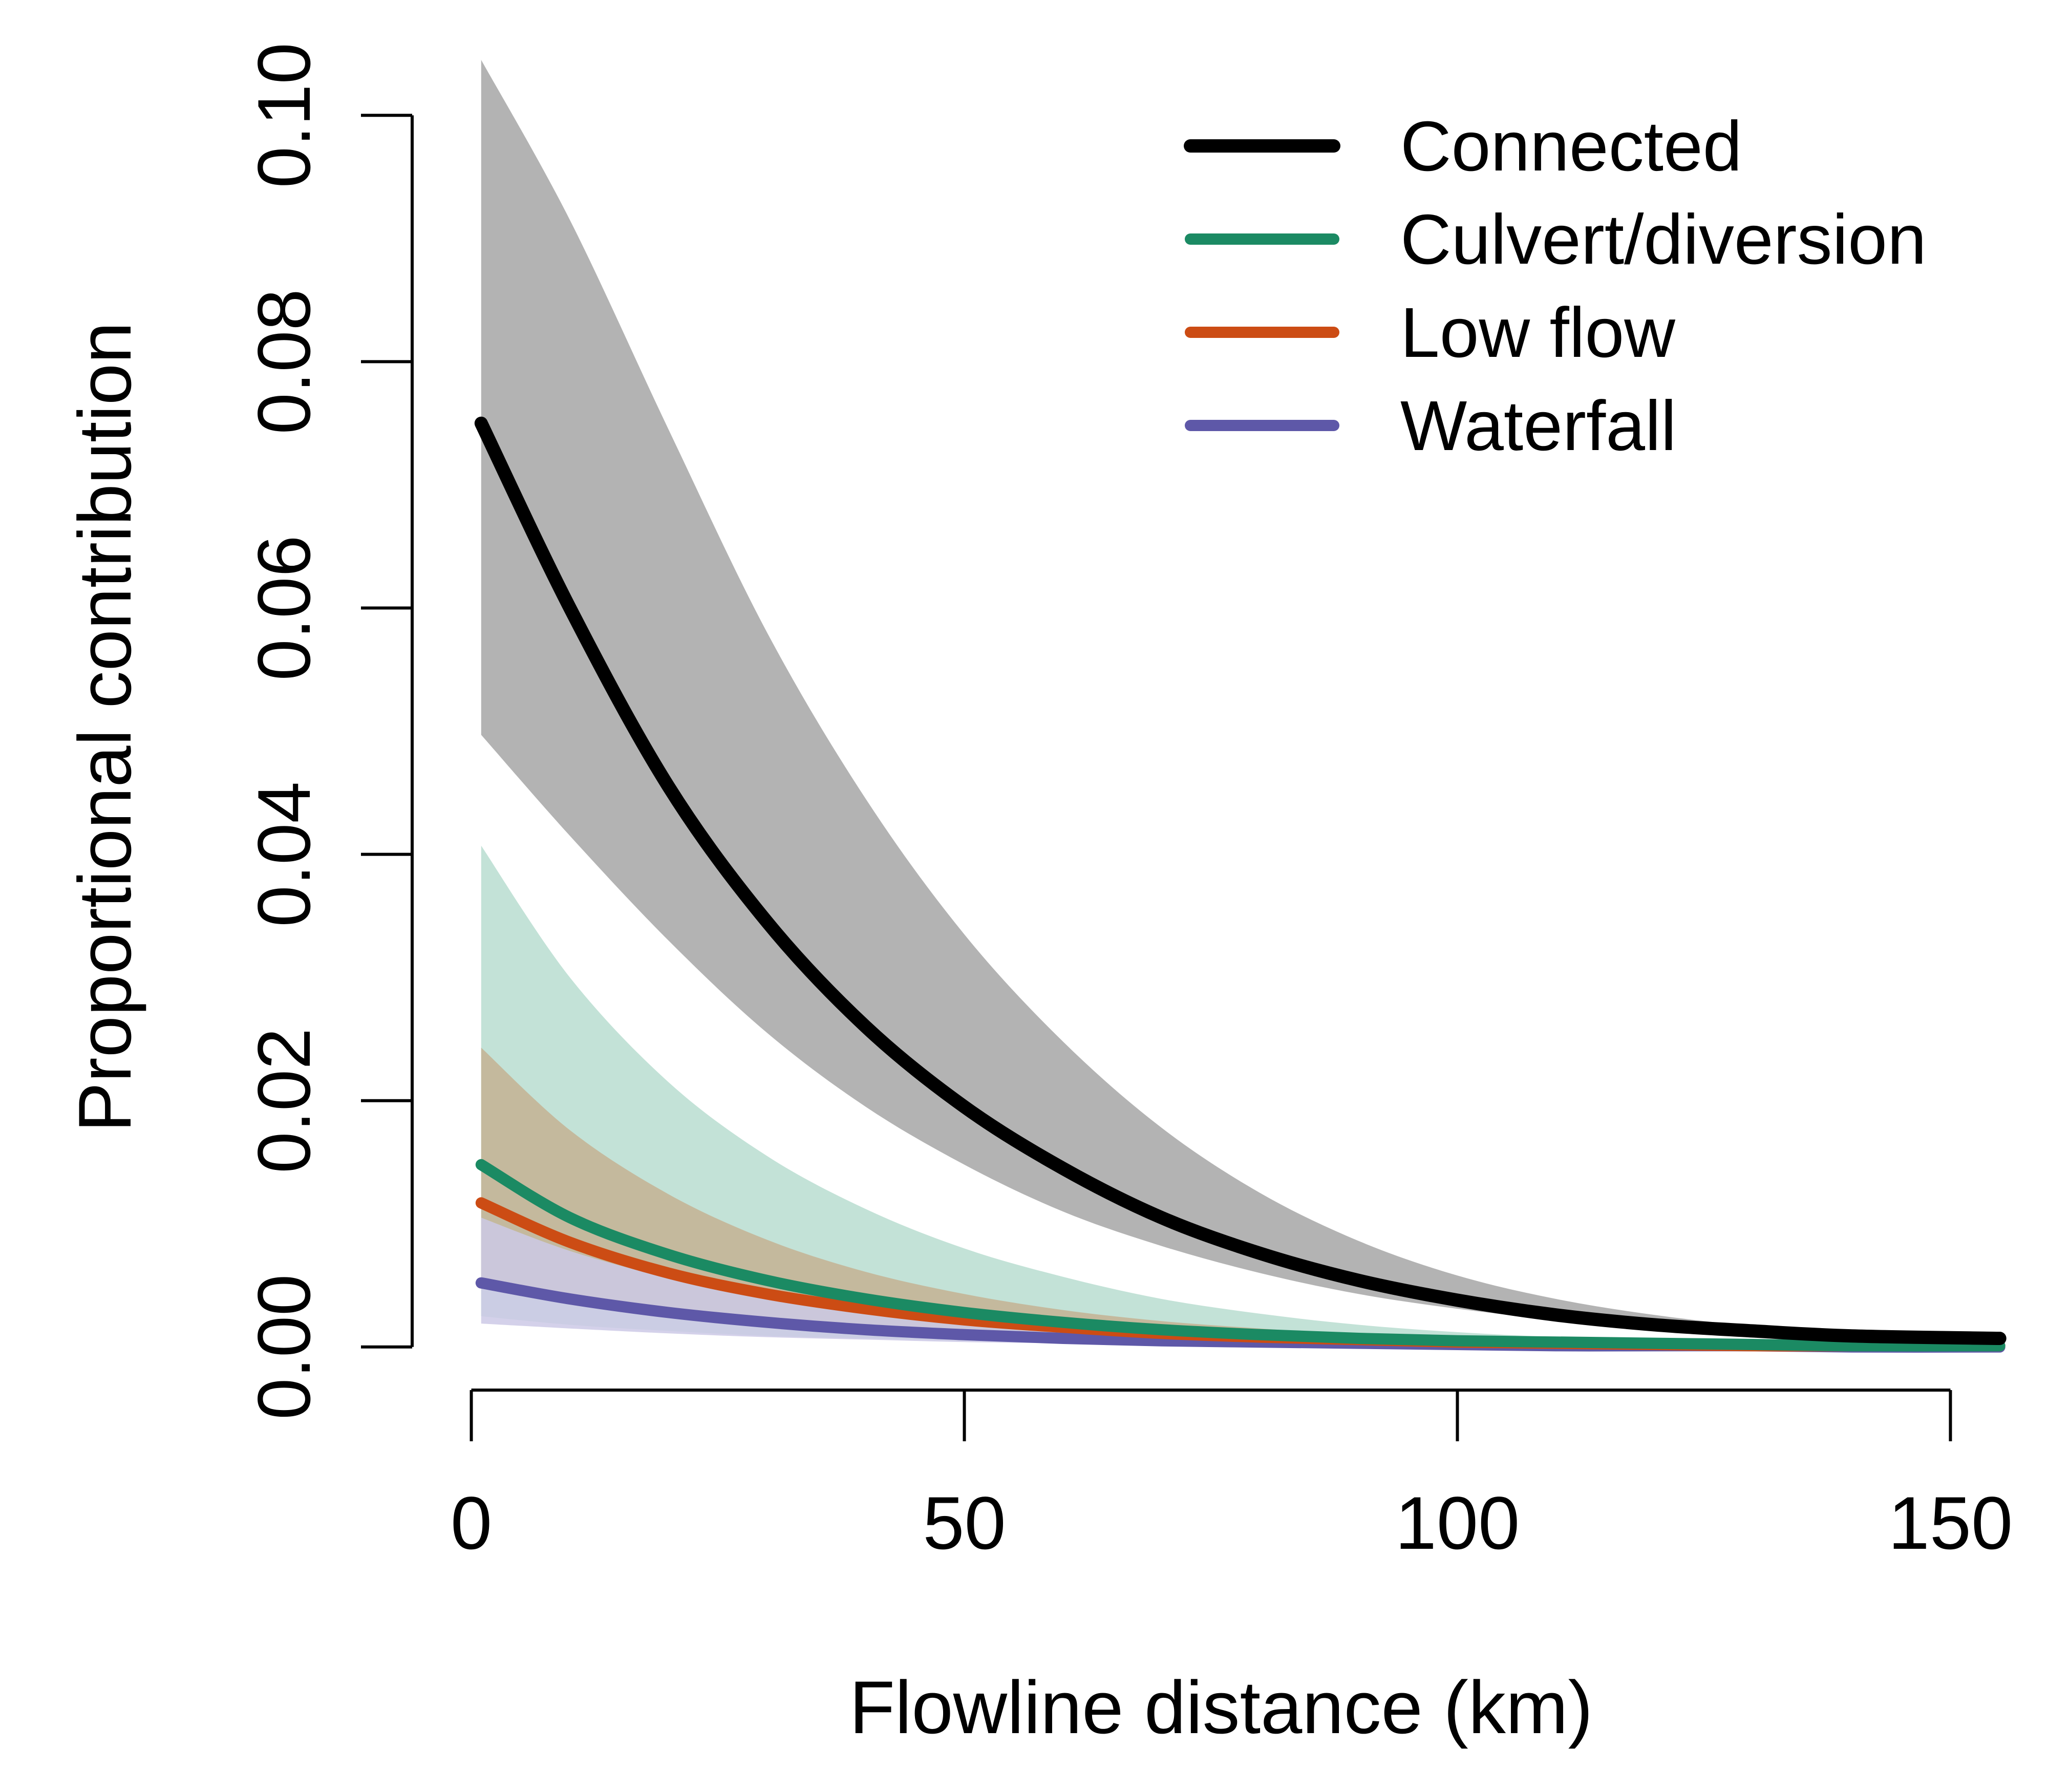 The image size is (2048, 1792). What do you see at coordinates (284, 361) in the screenshot?
I see `y-tick-label: 0.08` at bounding box center [284, 361].